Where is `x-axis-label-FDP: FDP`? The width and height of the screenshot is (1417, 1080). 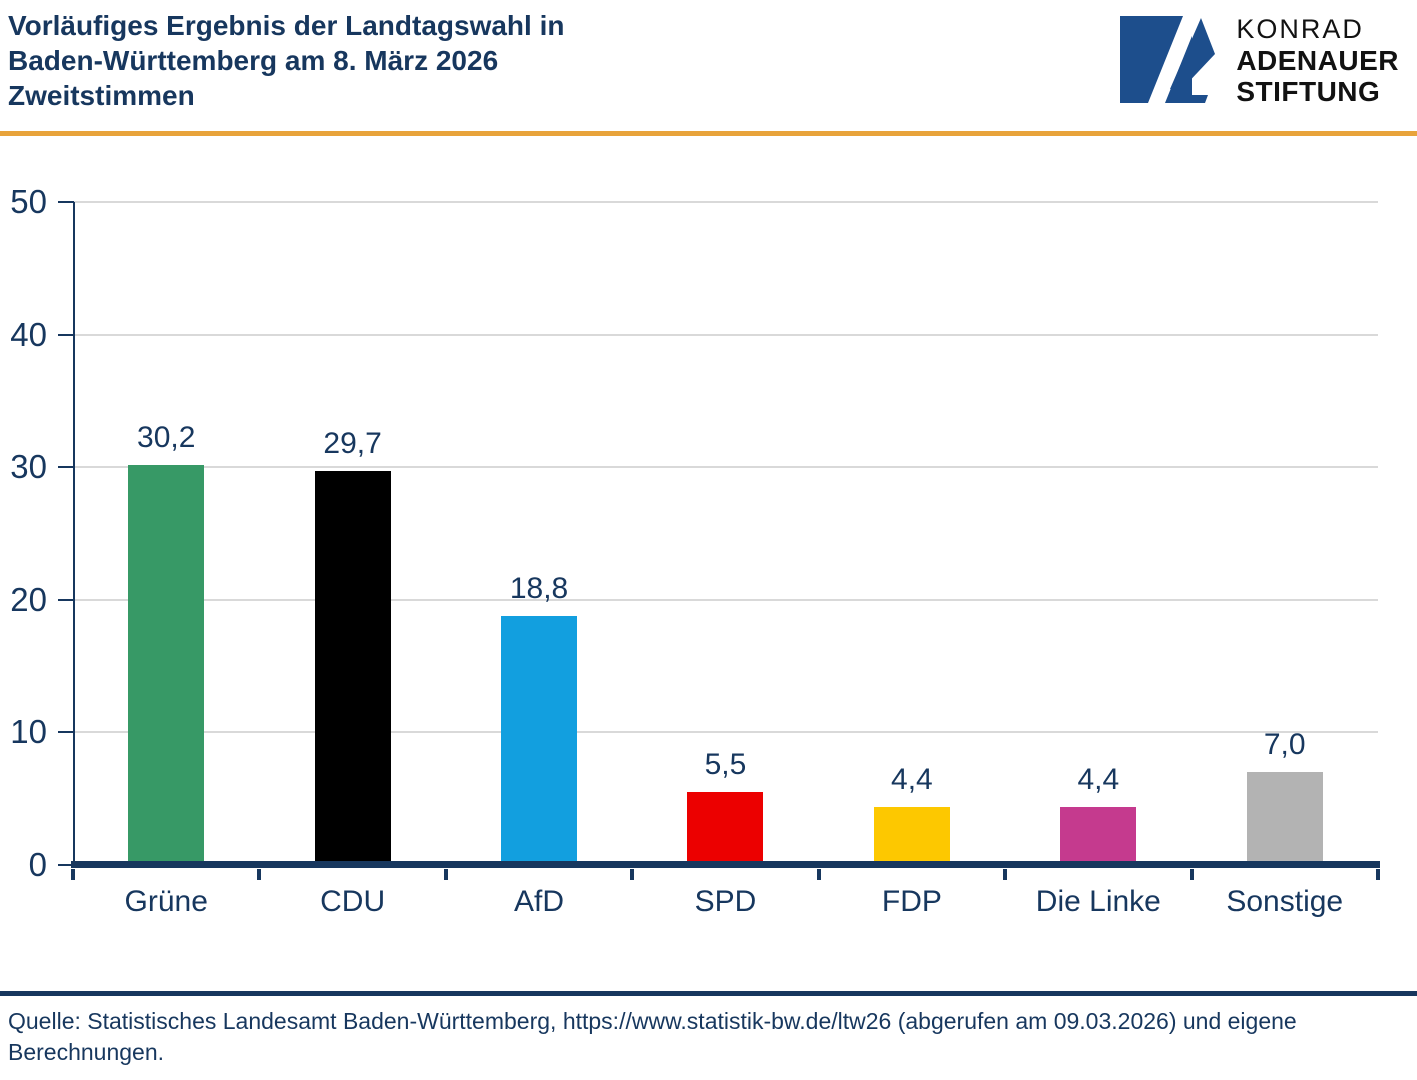
x-axis-label-FDP: FDP is located at coordinates (911, 901).